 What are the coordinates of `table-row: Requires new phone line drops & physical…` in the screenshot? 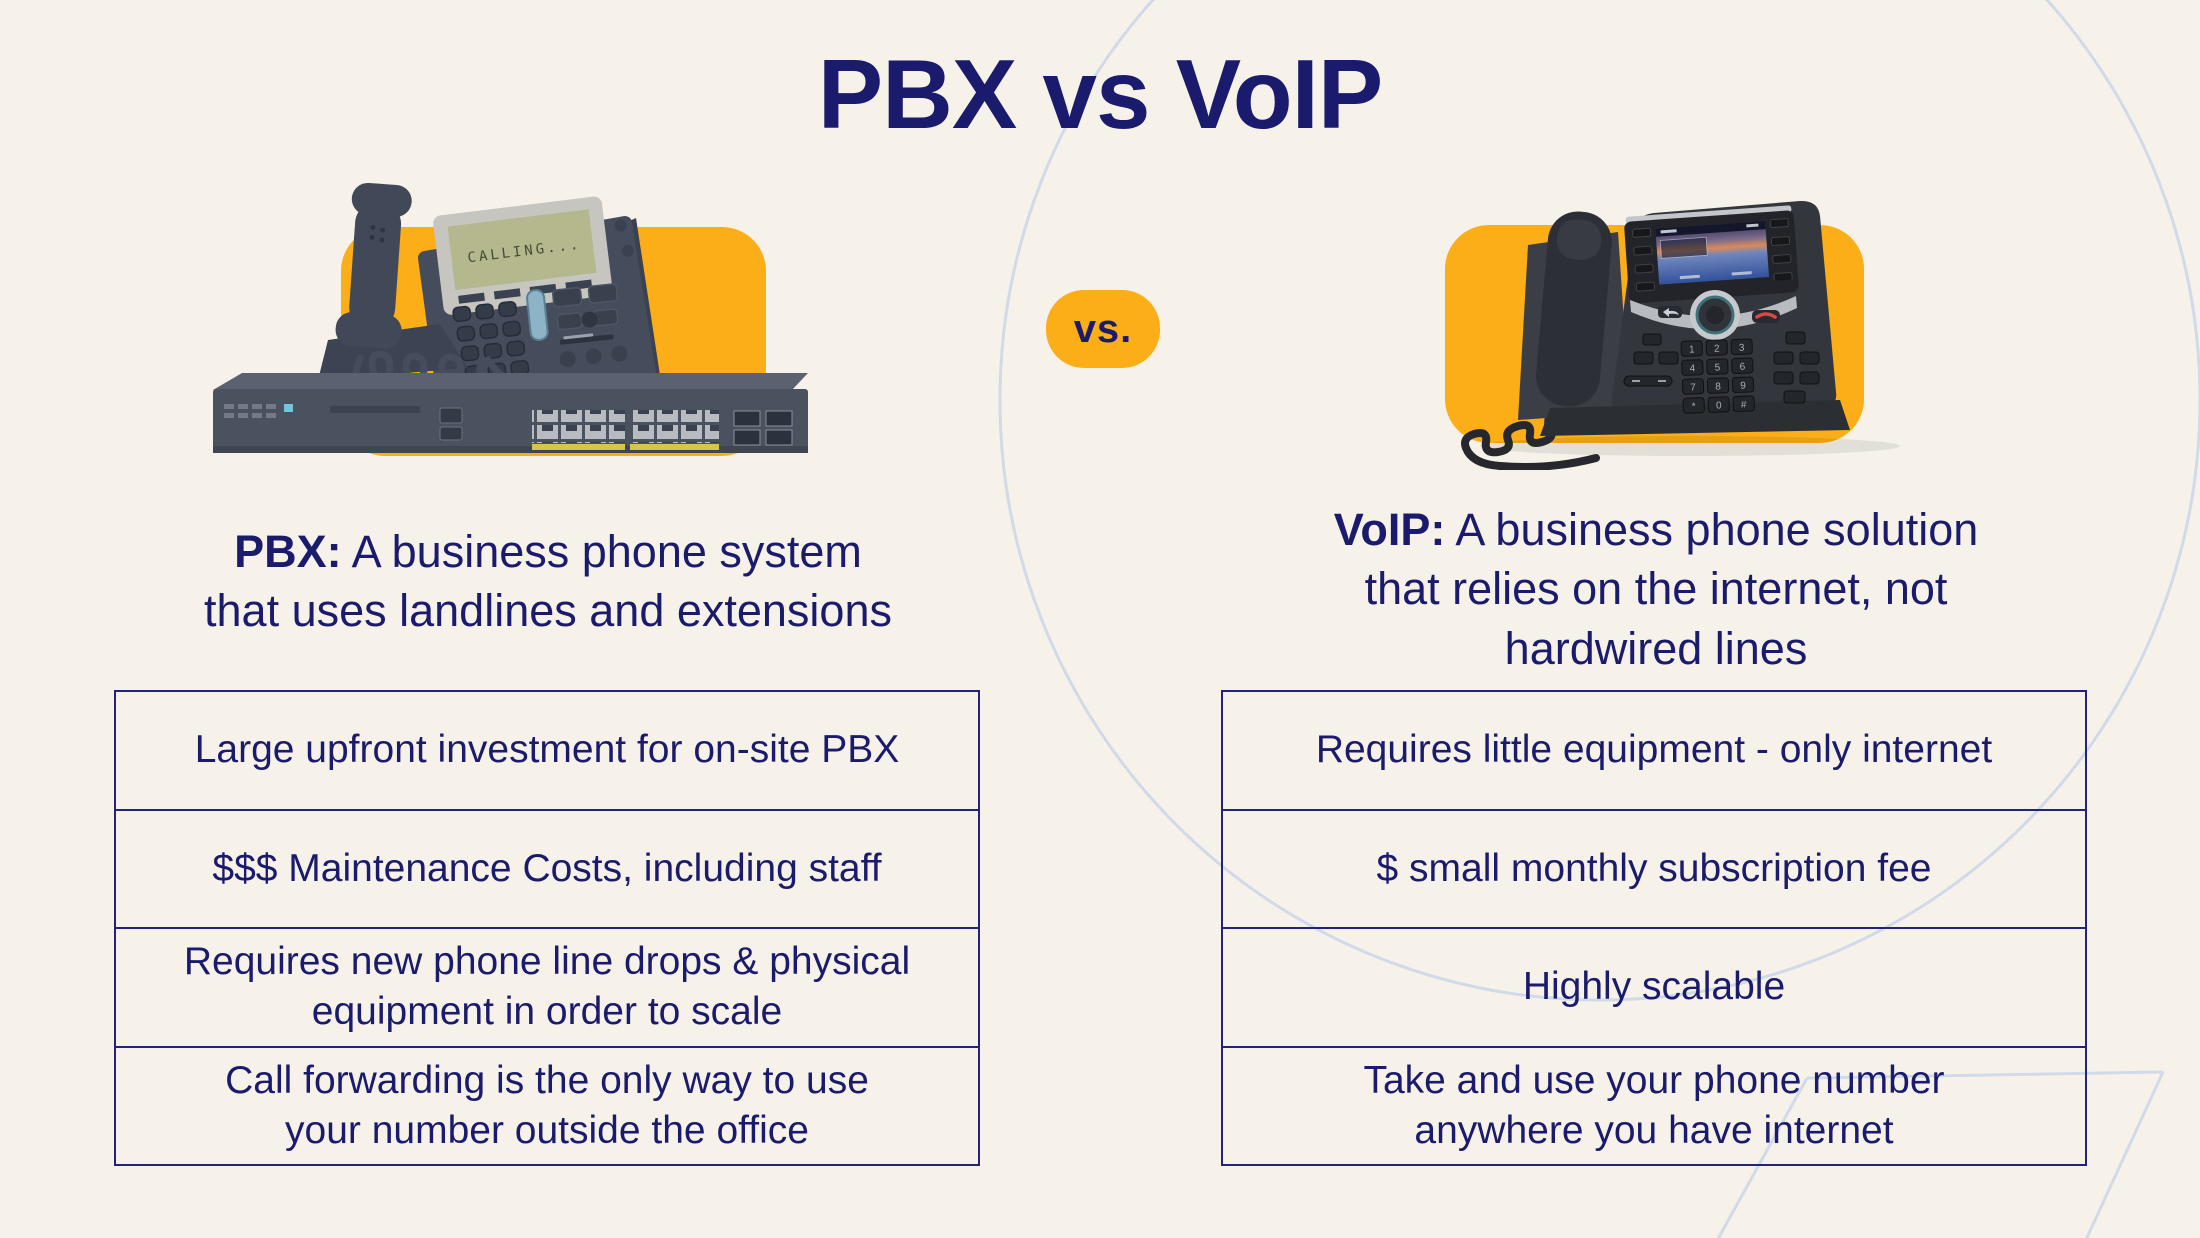 It's located at (547, 986).